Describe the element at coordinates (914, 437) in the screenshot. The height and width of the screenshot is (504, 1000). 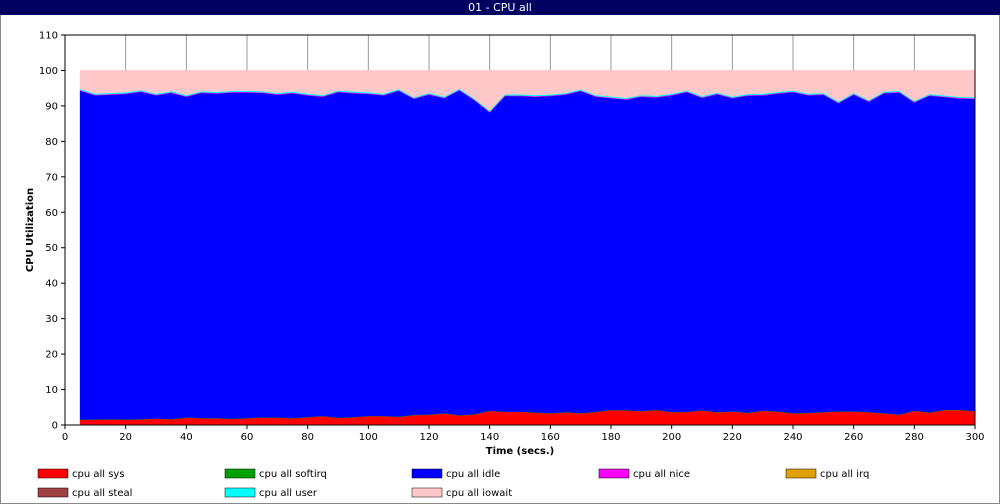
I see `x-tick-label: 280` at that location.